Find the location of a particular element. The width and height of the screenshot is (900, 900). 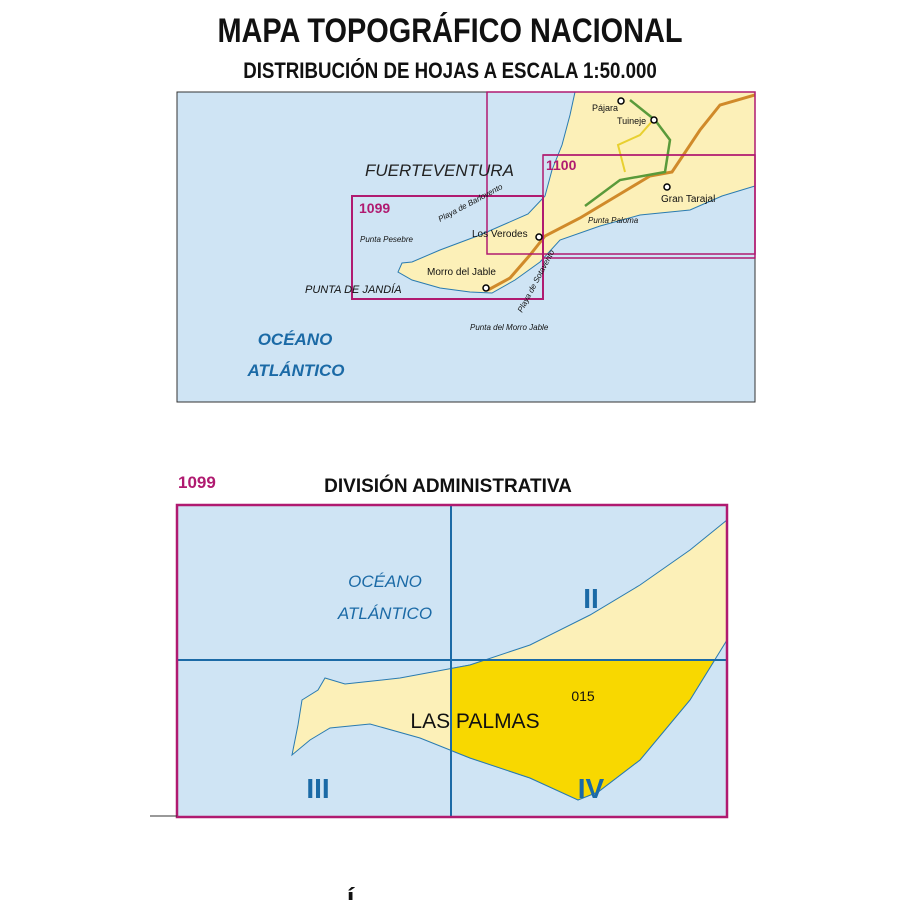

road-minor is located at coordinates (636, 145).